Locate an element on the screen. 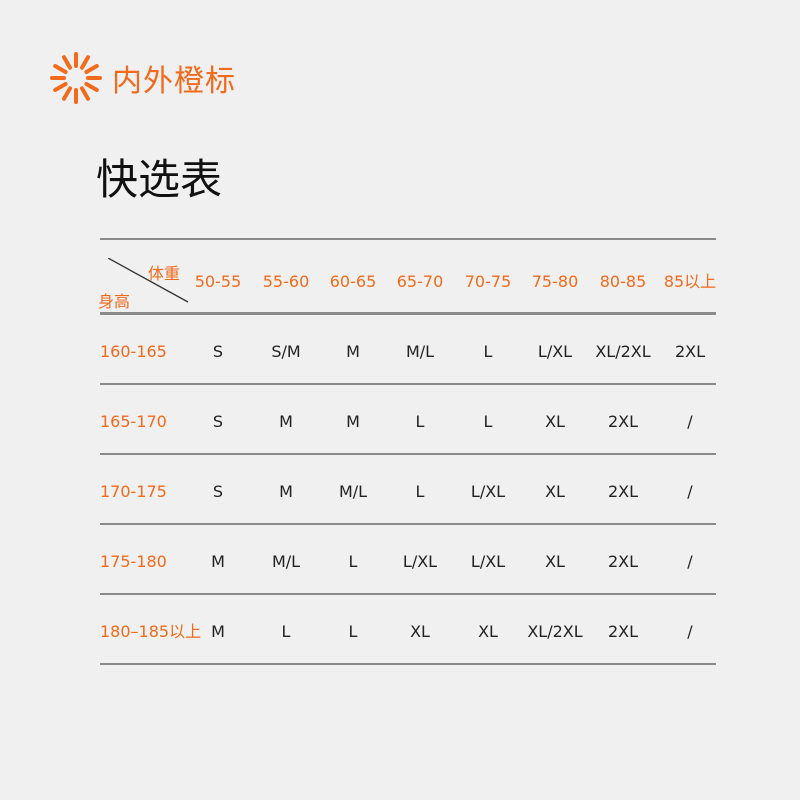 The image size is (800, 800). table-cell: S/M is located at coordinates (286, 351).